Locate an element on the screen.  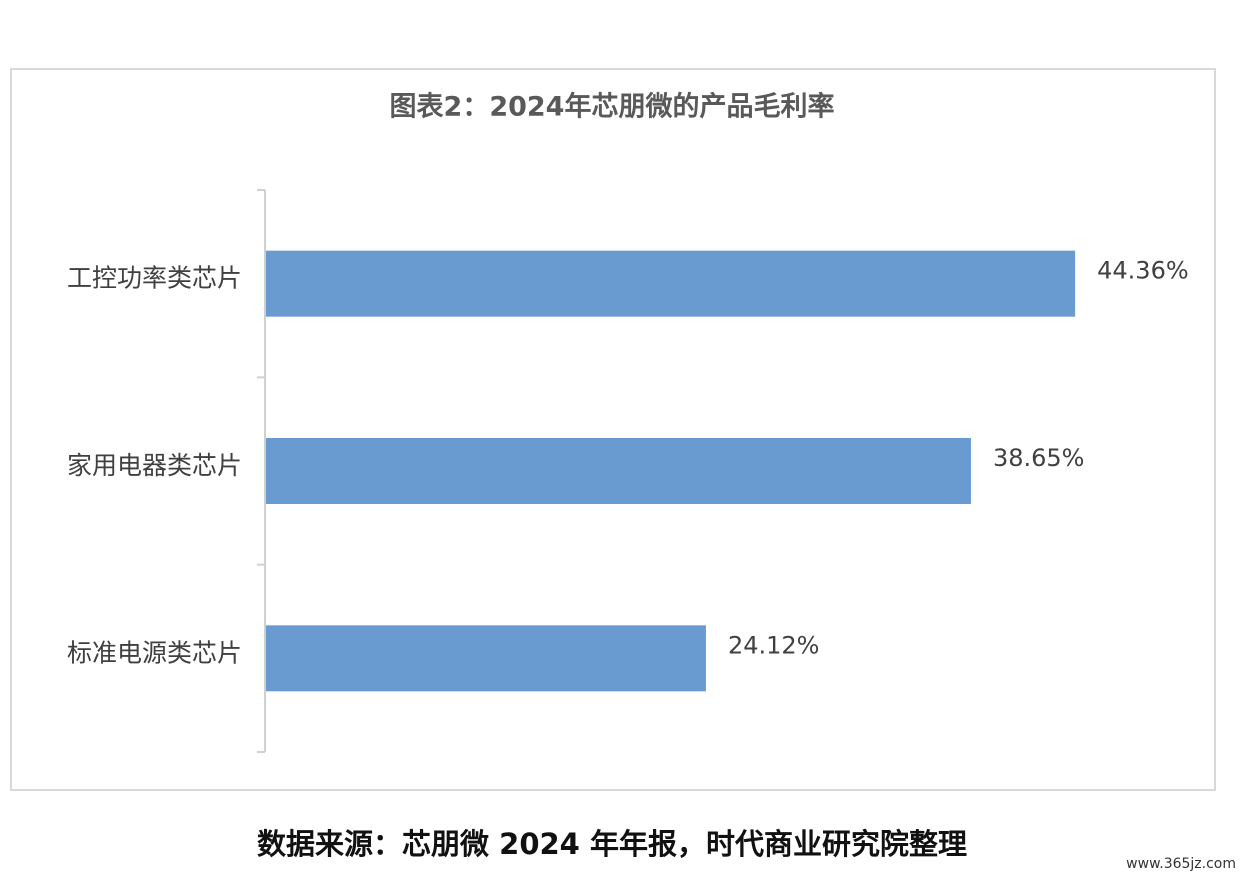
chart-title: 图表2：2024年芯朋微的产品毛利率 is located at coordinates (612, 107).